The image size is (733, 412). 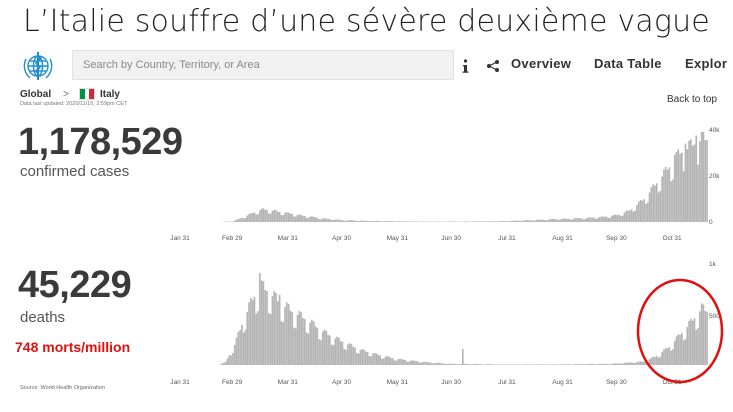 I want to click on who-logo-icon, so click(x=38, y=66).